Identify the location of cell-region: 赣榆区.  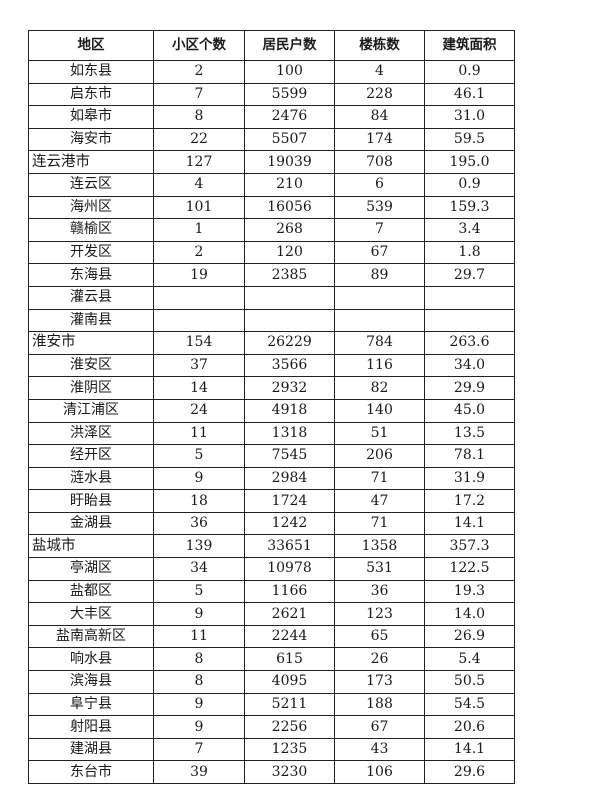
(91, 230).